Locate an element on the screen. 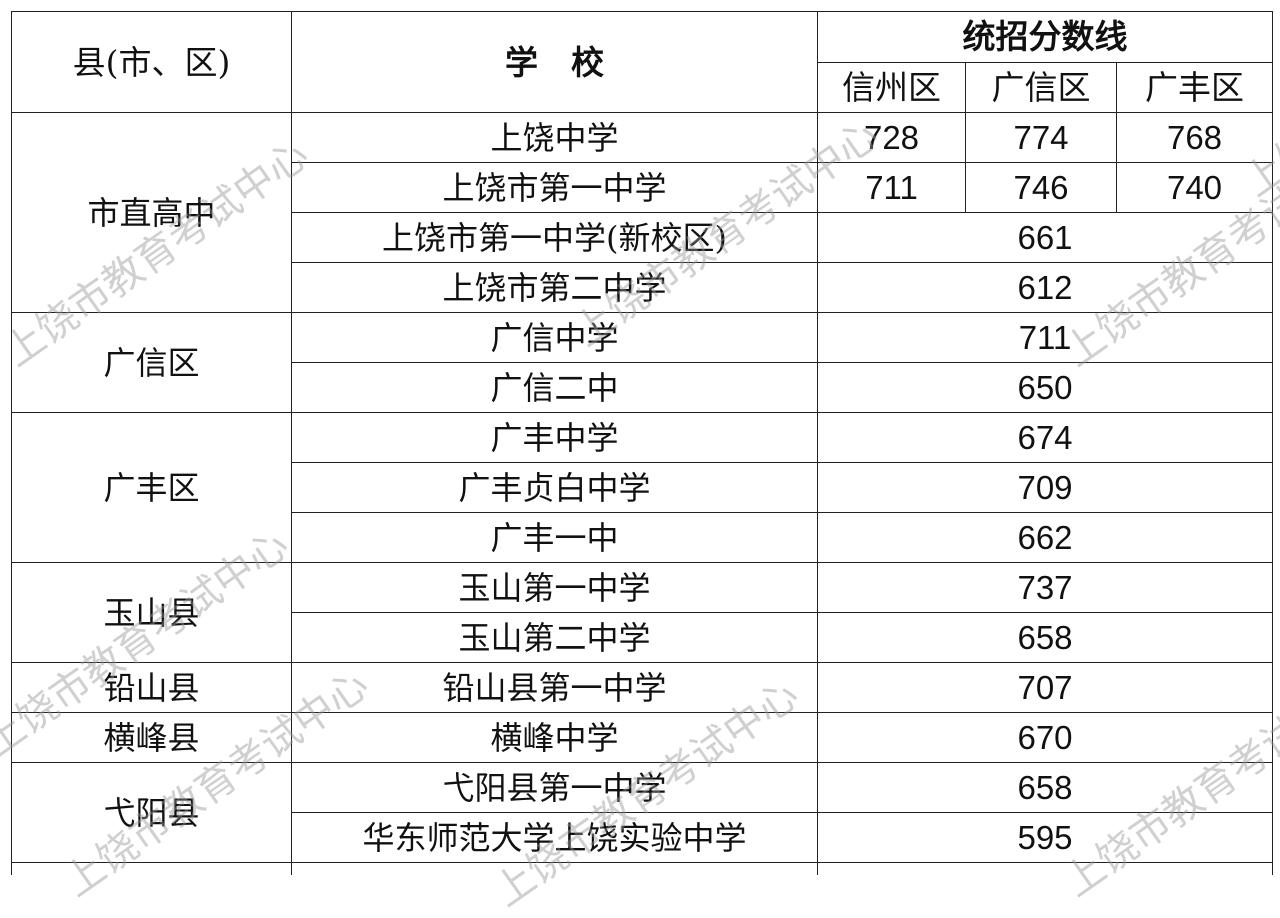 This screenshot has width=1280, height=918. header-district-guangxin: 广信区 is located at coordinates (1041, 87).